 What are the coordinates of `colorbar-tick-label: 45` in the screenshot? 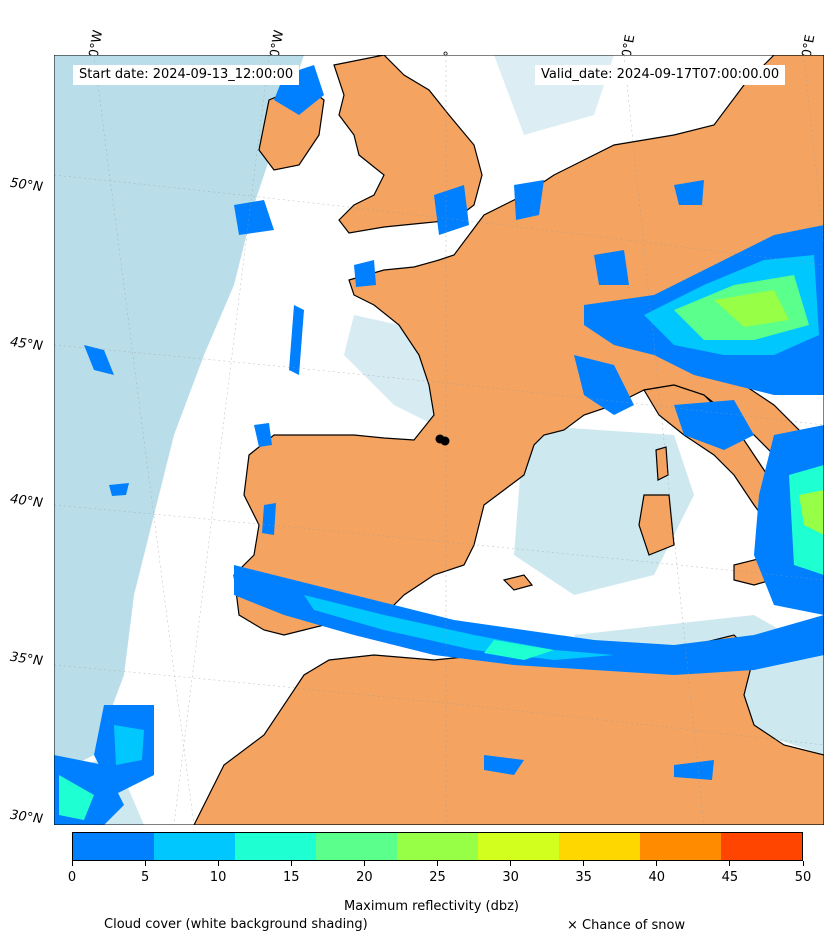 It's located at (730, 877).